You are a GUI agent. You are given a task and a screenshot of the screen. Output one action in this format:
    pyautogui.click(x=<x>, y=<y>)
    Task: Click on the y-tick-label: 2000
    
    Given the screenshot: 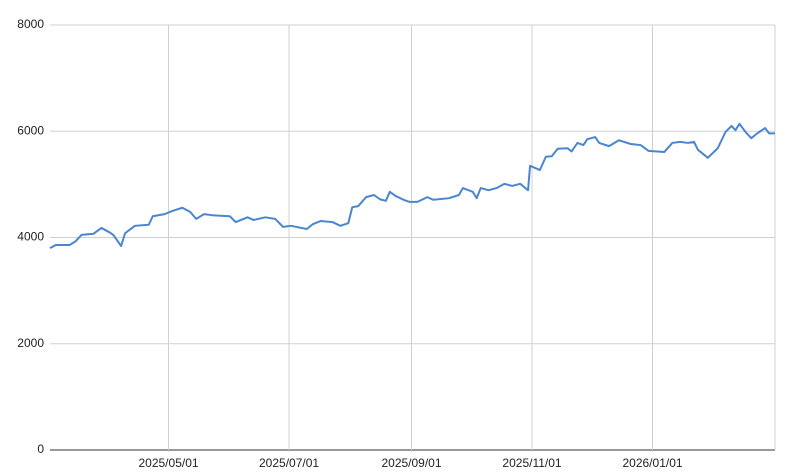 What is the action you would take?
    pyautogui.click(x=30, y=343)
    